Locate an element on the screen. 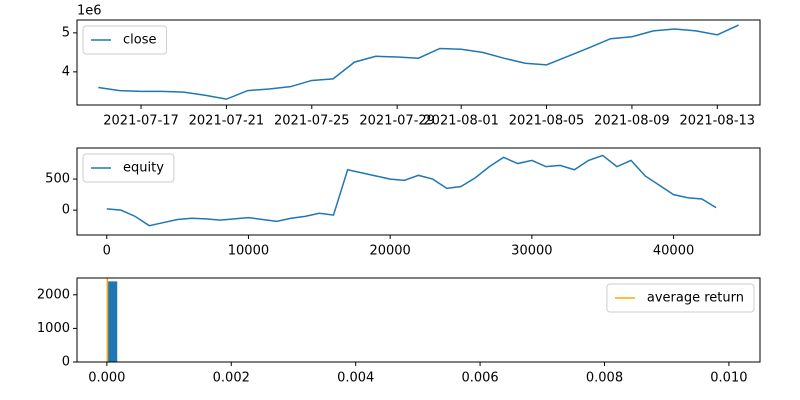 This screenshot has width=800, height=400. x-tick-label: 2021-07-25 is located at coordinates (312, 121).